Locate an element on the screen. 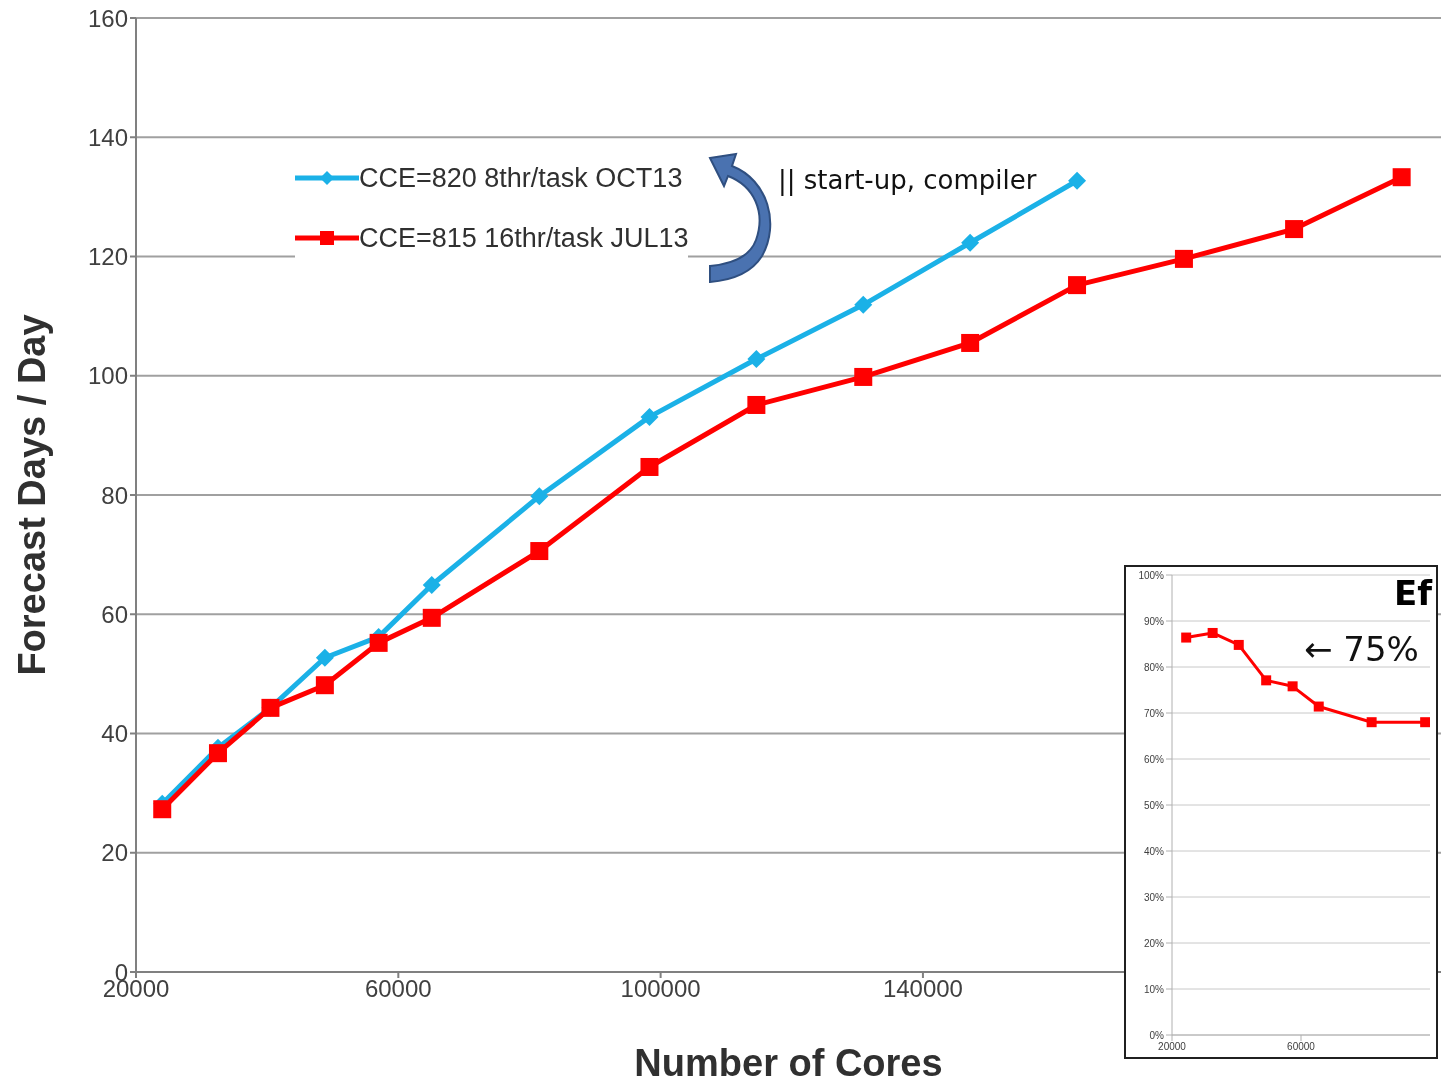  y-tick-label: 20% is located at coordinates (1154, 943).